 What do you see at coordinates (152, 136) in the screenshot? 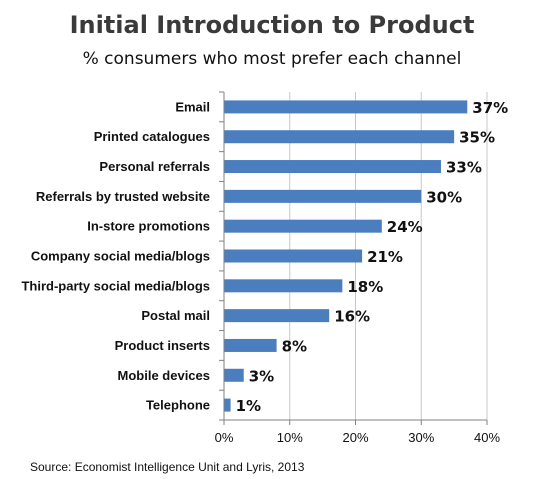
I see `category-label: Printed catalogues` at bounding box center [152, 136].